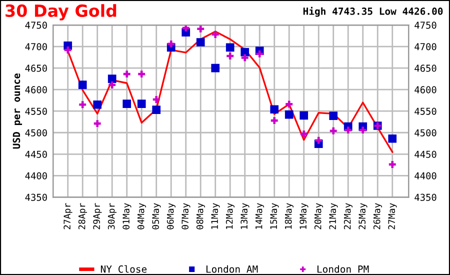  Describe the element at coordinates (127, 216) in the screenshot. I see `x-tick-label: 01May` at that location.